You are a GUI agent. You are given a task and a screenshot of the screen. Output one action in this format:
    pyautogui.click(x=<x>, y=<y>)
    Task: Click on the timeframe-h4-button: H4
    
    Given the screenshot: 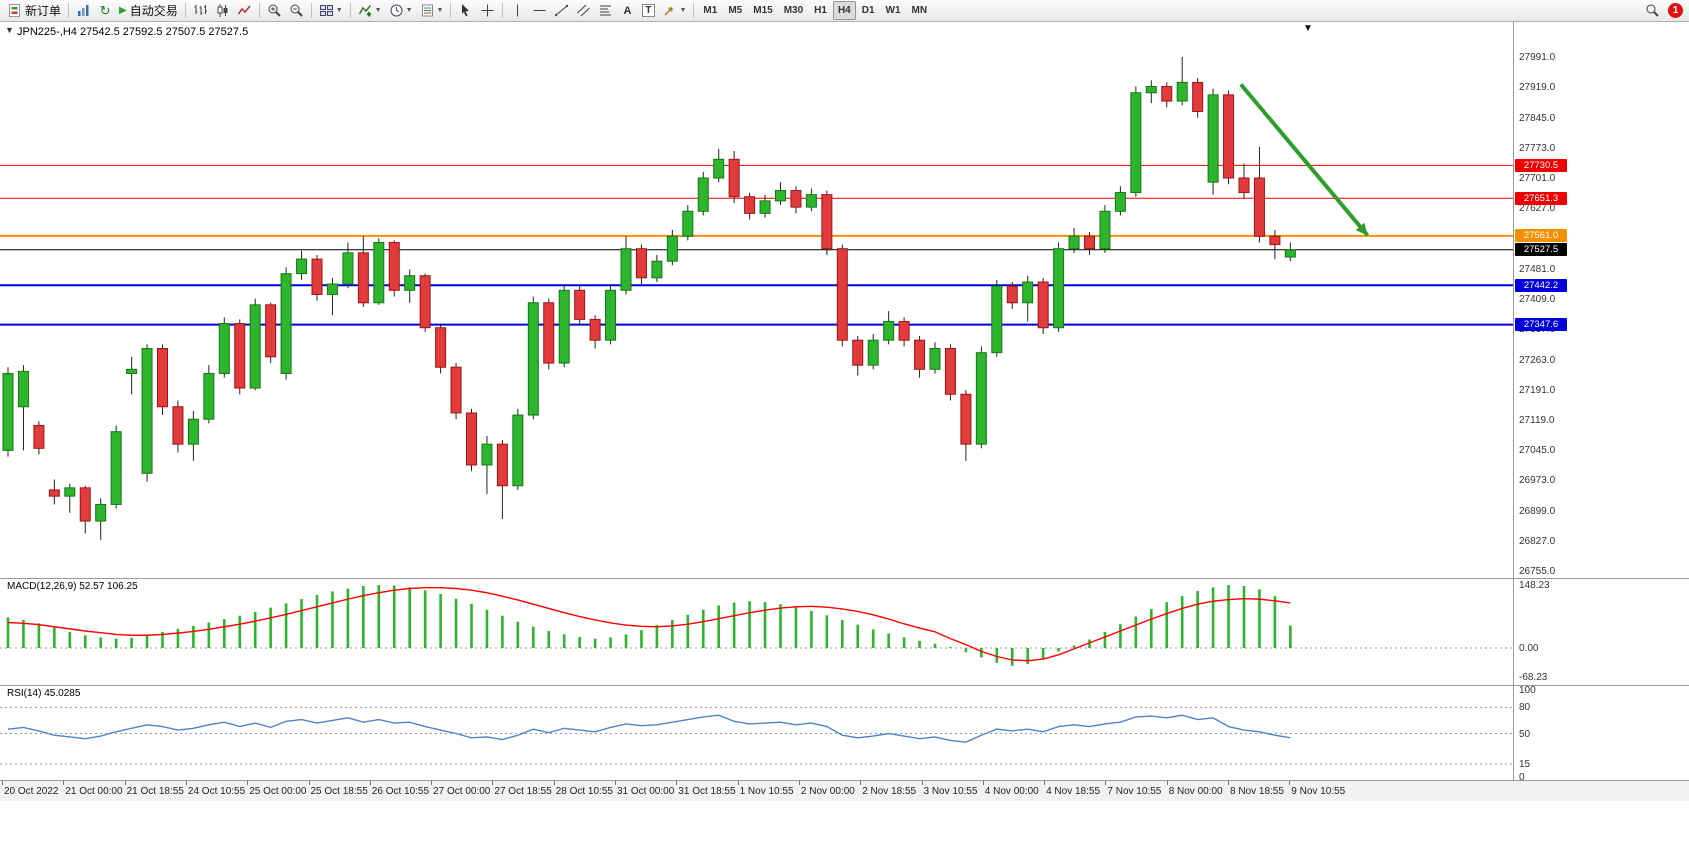 What is the action you would take?
    pyautogui.click(x=844, y=10)
    